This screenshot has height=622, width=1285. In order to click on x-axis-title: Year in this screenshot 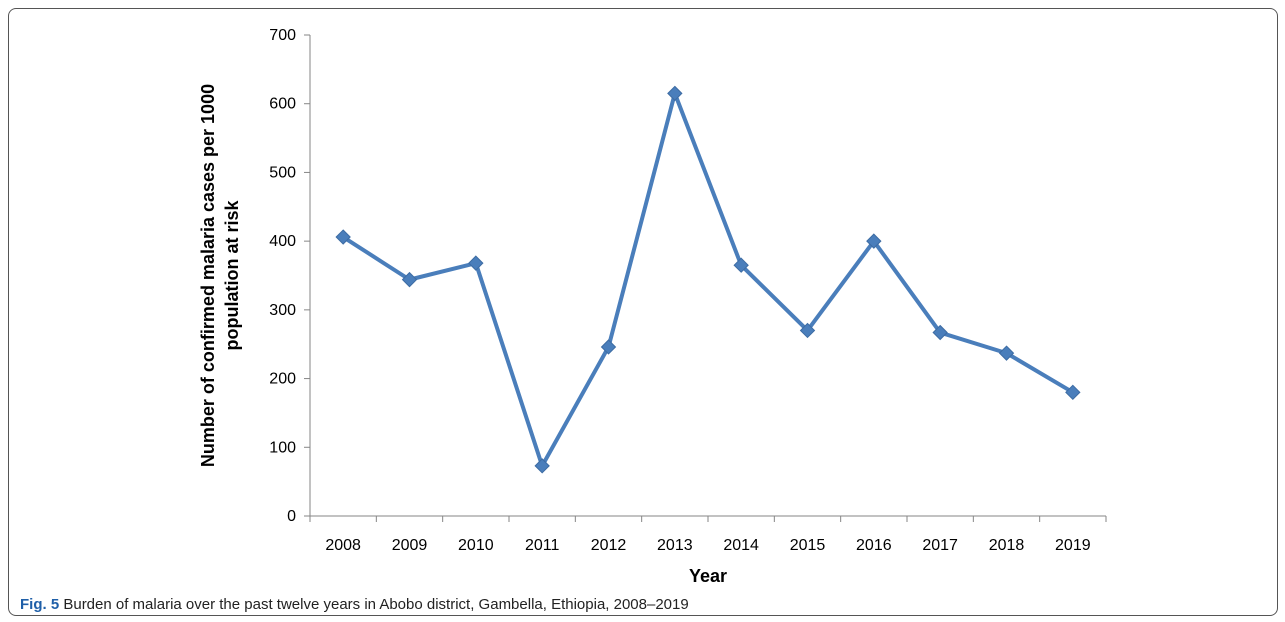, I will do `click(708, 576)`.